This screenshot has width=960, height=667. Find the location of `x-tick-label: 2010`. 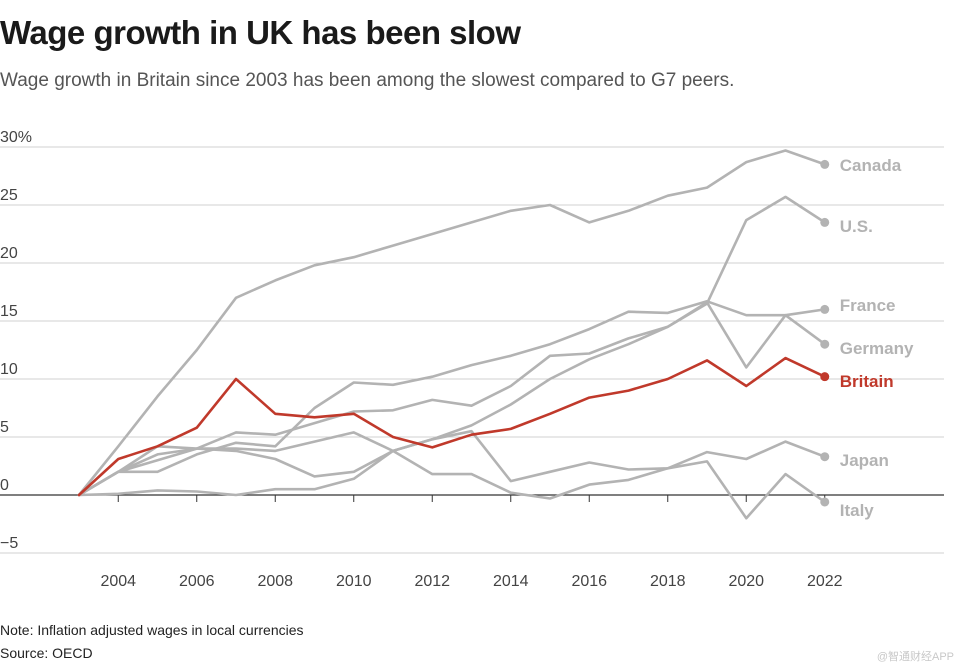

x-tick-label: 2010 is located at coordinates (354, 581).